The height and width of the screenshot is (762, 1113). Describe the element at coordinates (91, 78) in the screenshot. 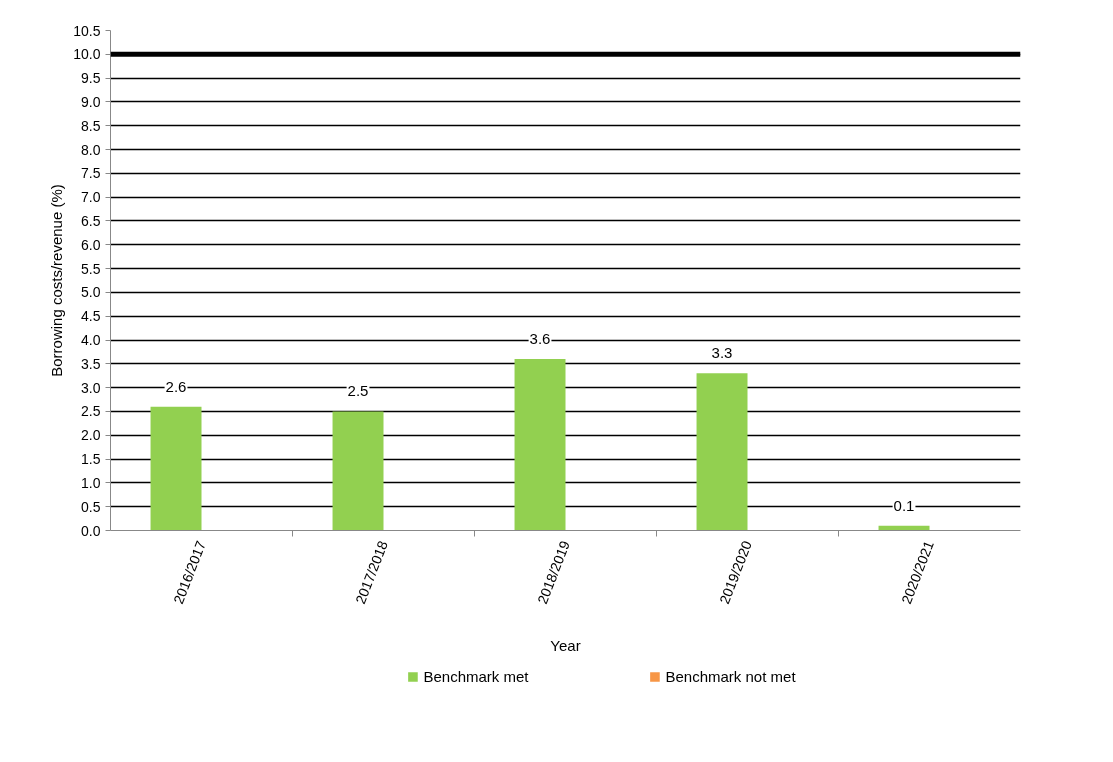

I see `y-tick-label: 9.5` at that location.